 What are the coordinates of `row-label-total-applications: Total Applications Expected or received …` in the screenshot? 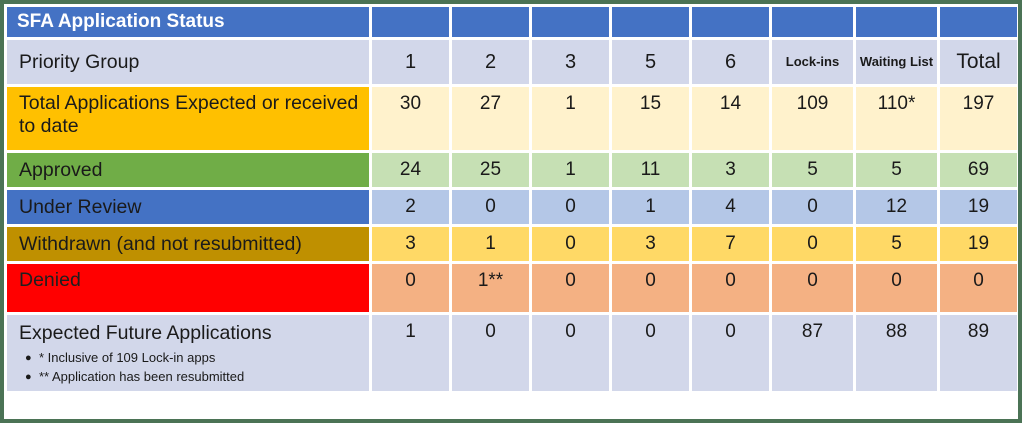 It's located at (188, 118).